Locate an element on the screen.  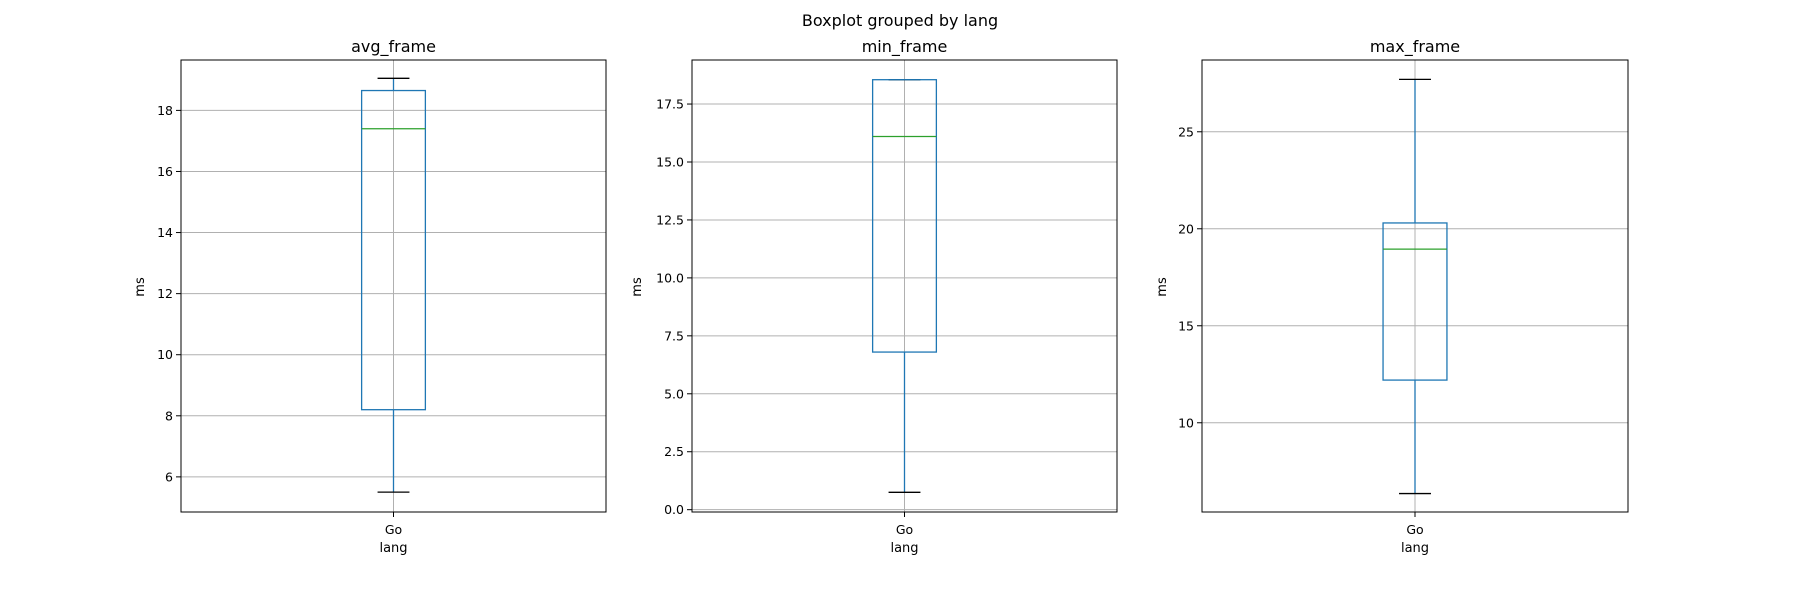
y-tick-label: 12 is located at coordinates (165, 293).